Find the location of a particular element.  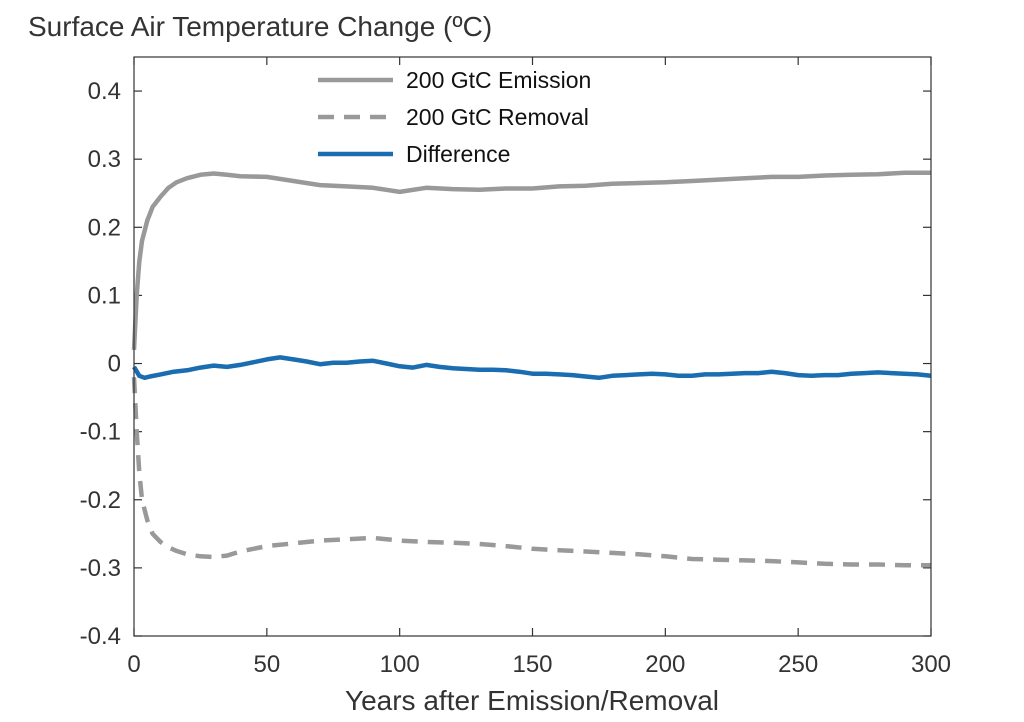

y-tick-label: -0.1 is located at coordinates (100, 432).